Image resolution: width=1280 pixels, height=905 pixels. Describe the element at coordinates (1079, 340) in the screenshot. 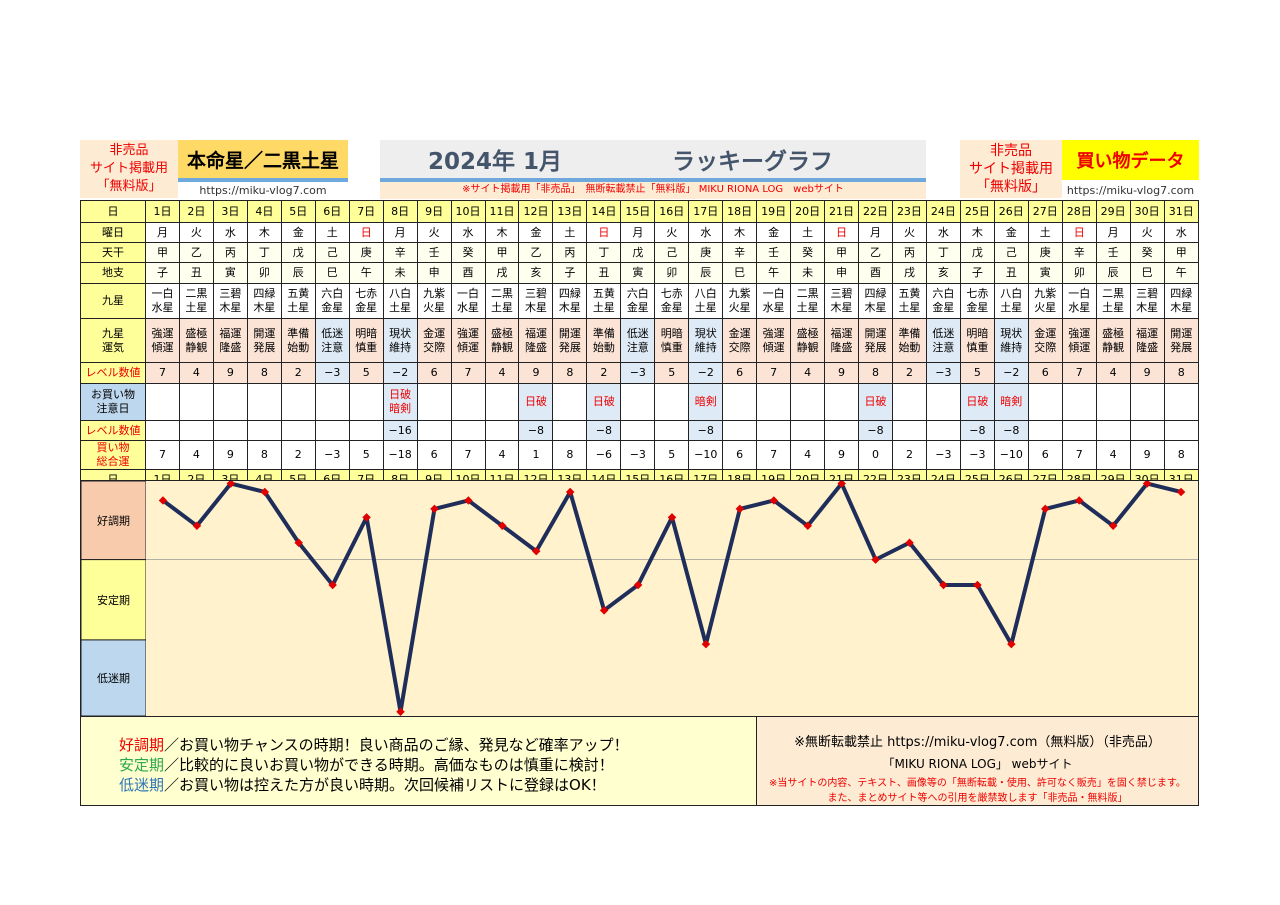

I see `cell-unki: 強運 傾運` at that location.